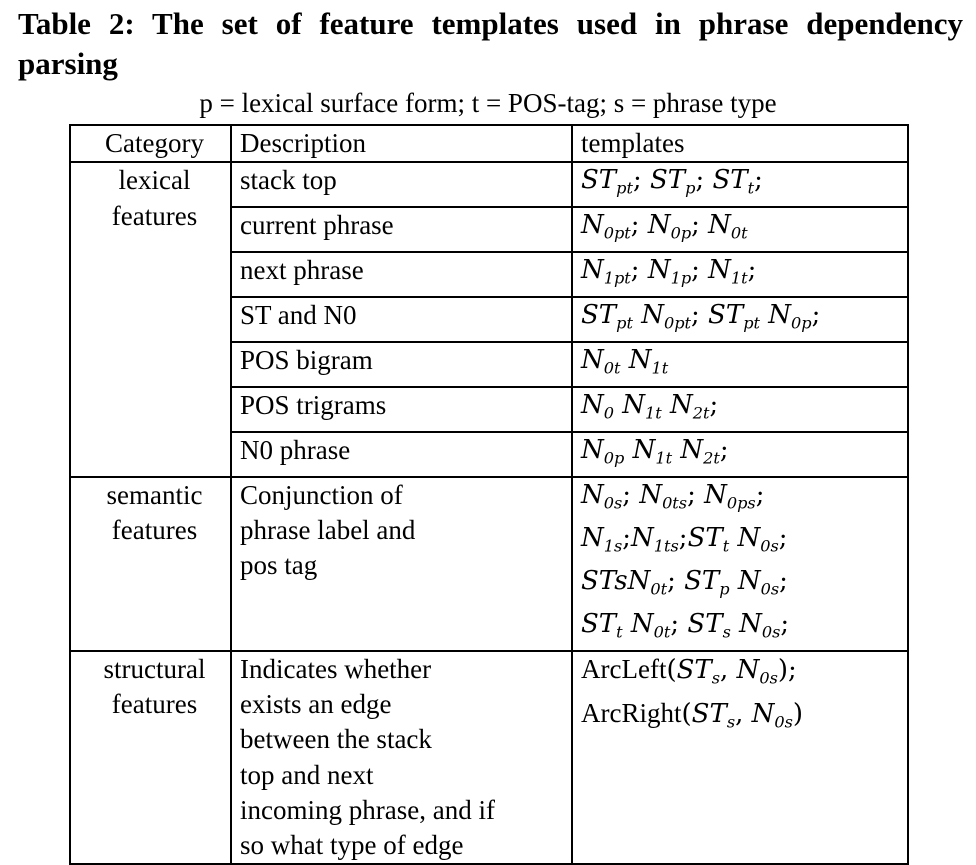 The width and height of the screenshot is (976, 865). I want to click on template-line: STpt; STp; STt;, so click(672, 181).